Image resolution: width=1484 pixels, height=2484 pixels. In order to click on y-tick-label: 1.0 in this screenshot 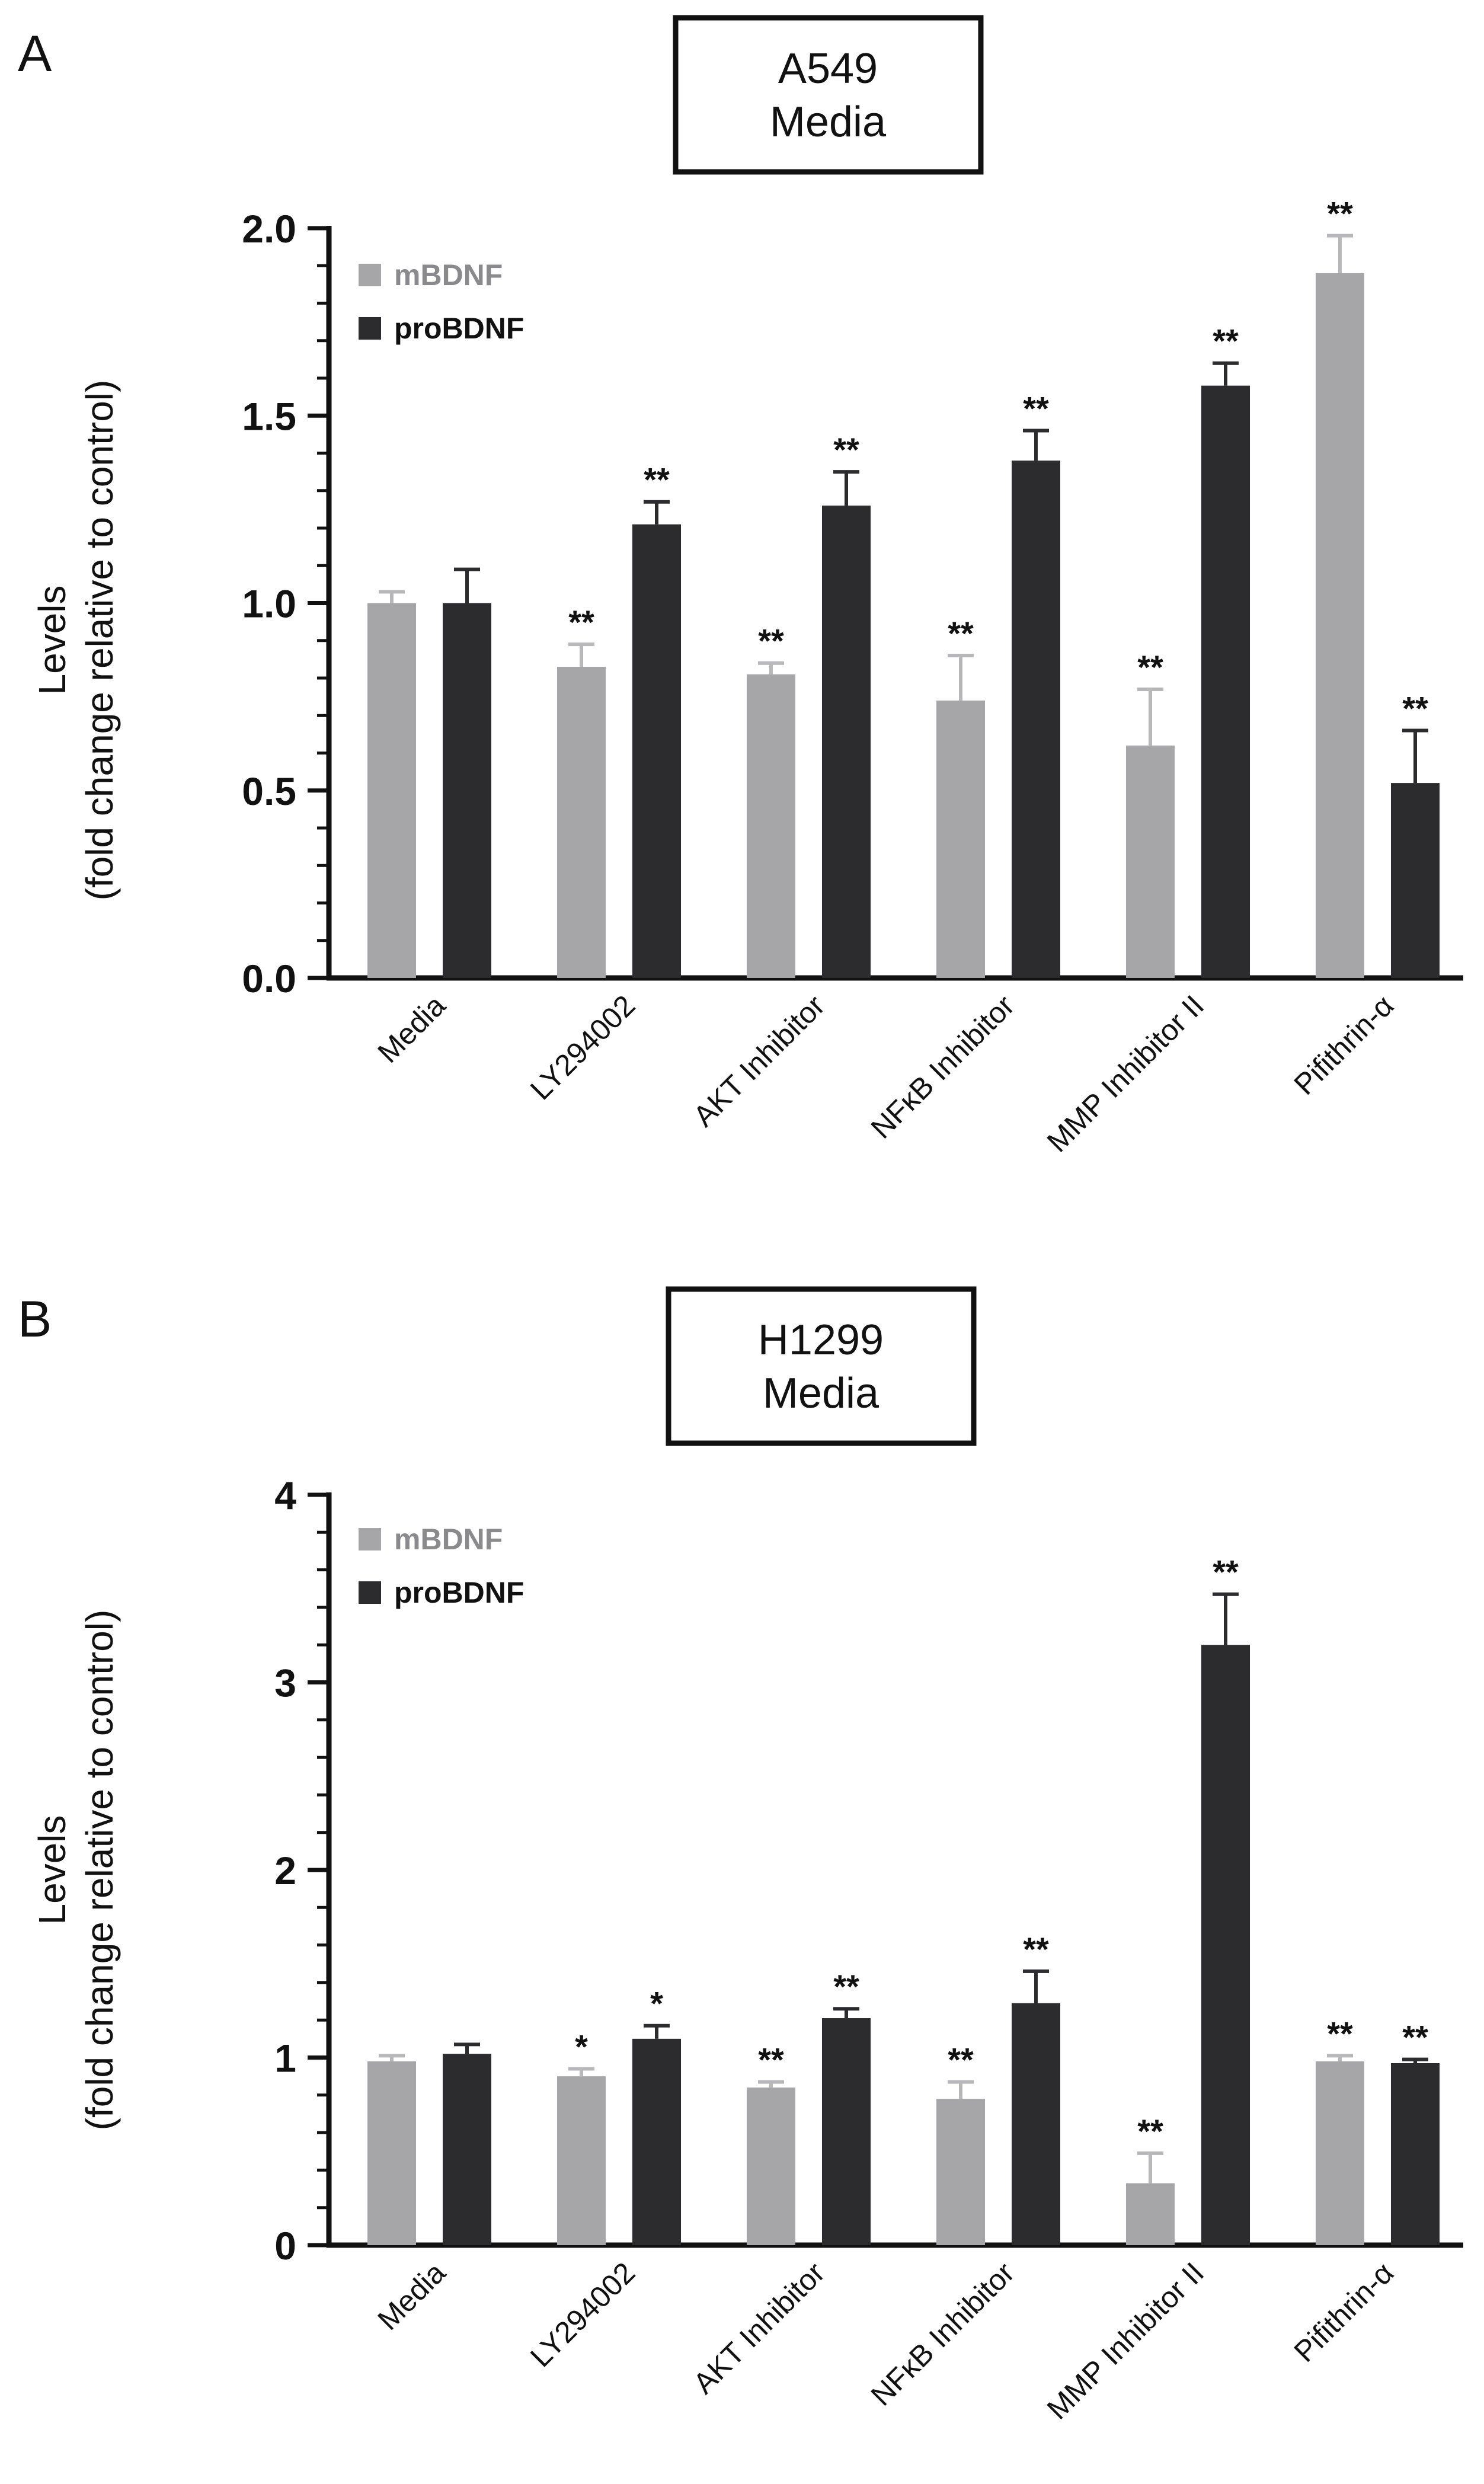, I will do `click(269, 604)`.